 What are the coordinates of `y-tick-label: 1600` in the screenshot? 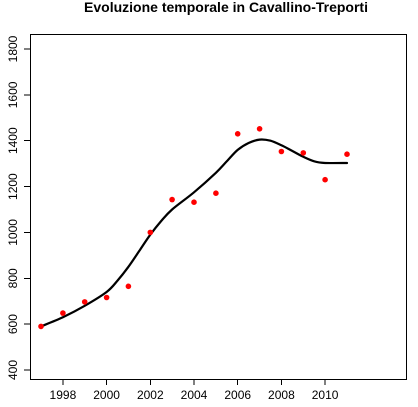 It's located at (13, 94).